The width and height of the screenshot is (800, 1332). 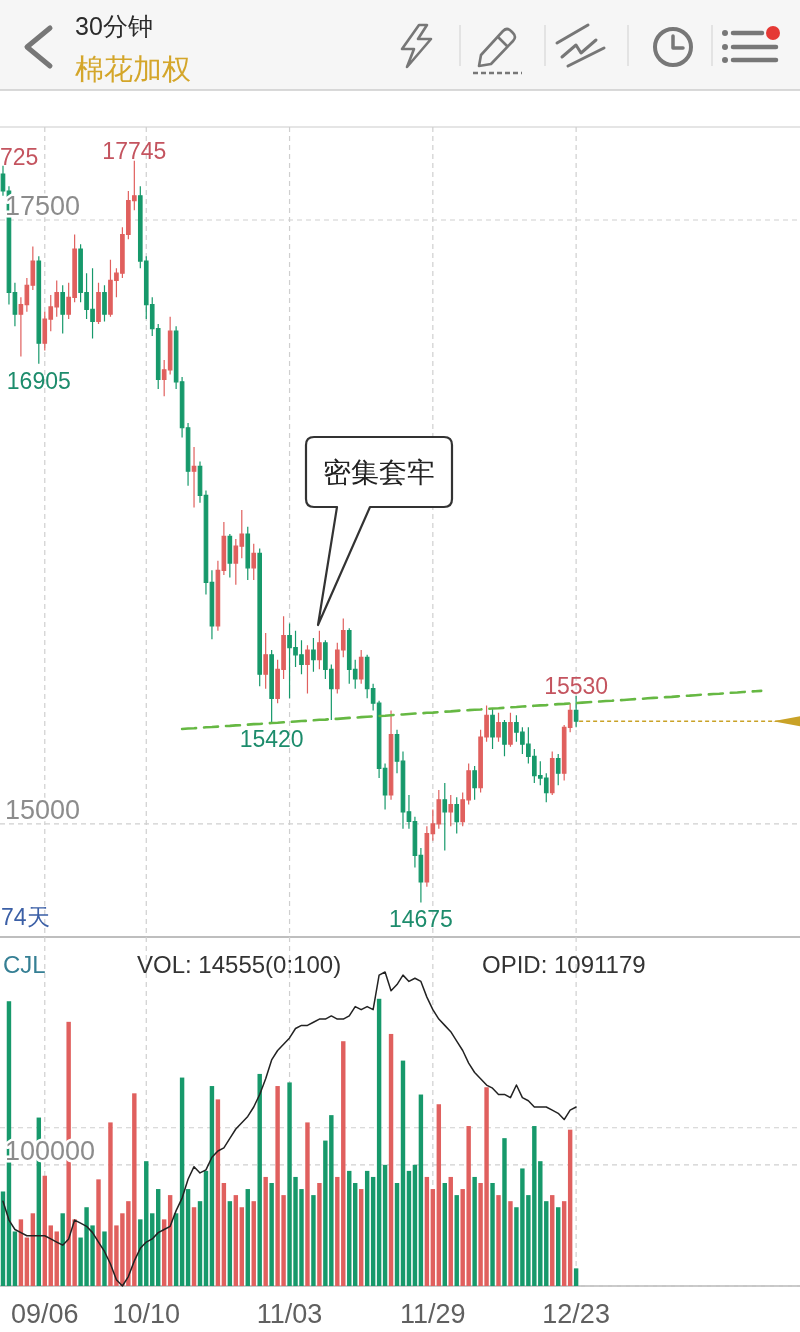 I want to click on annotation: 17745, so click(x=134, y=150).